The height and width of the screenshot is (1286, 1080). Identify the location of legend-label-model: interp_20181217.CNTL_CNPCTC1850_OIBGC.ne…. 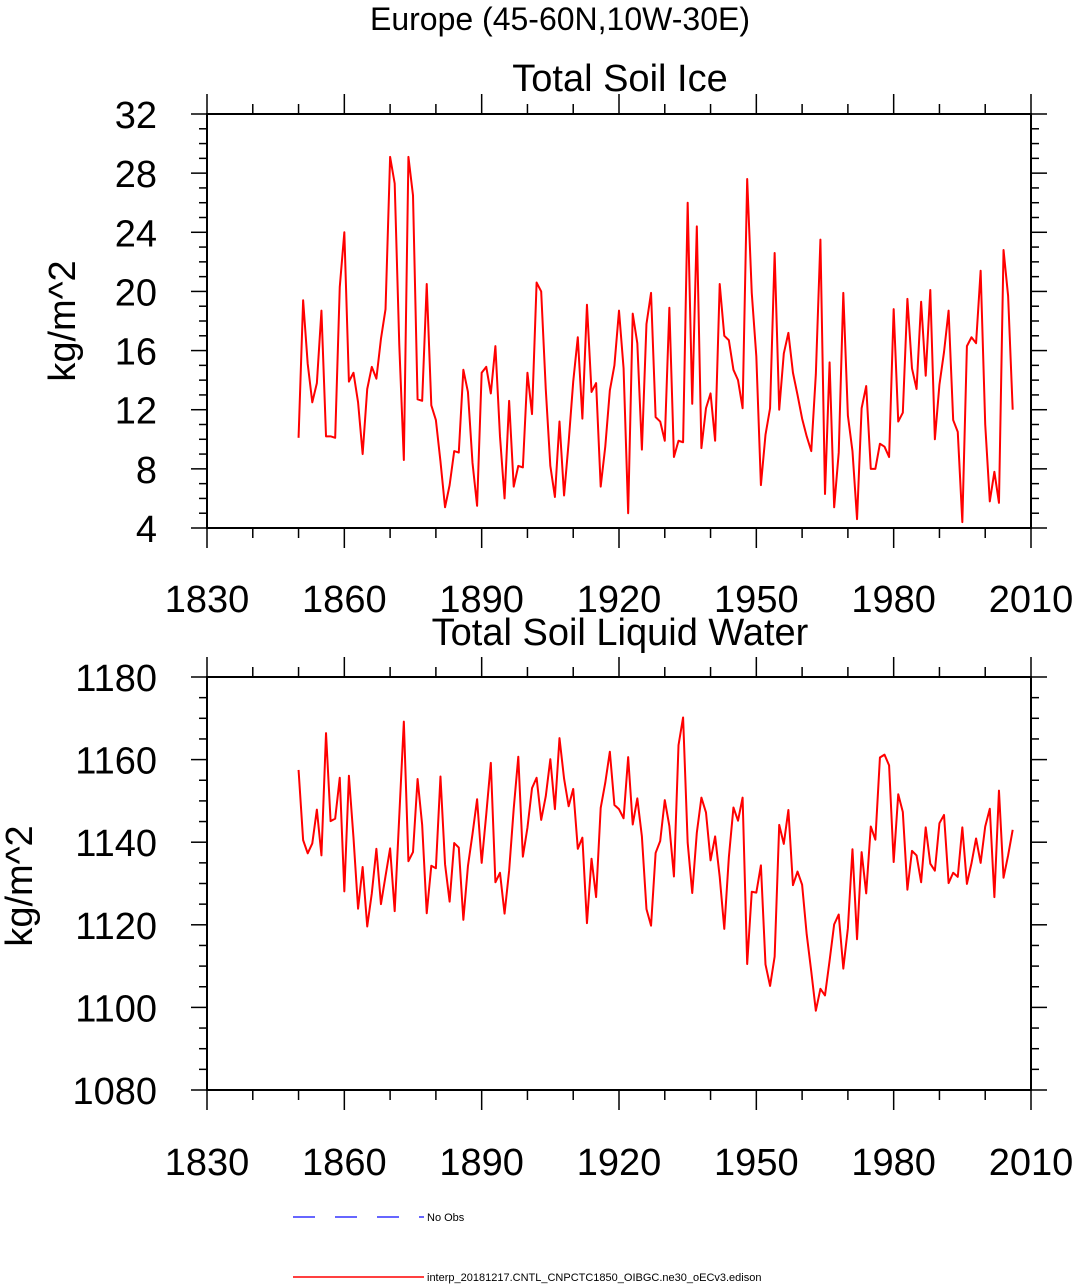
(594, 1278).